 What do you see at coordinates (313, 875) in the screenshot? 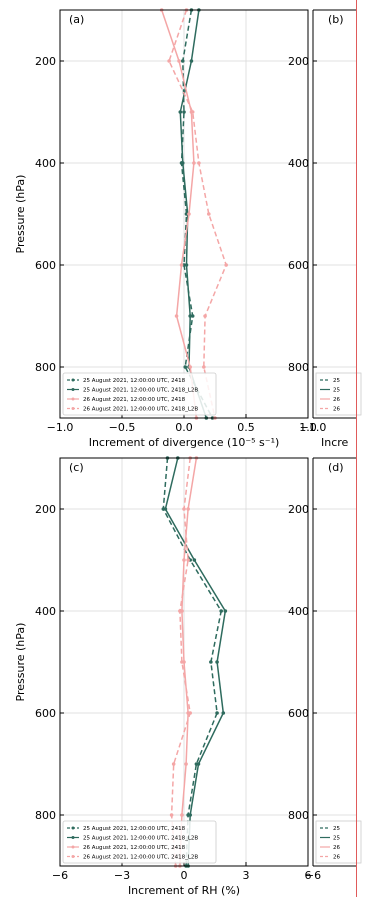
I see `partial-x-tick-label: −6` at bounding box center [313, 875].